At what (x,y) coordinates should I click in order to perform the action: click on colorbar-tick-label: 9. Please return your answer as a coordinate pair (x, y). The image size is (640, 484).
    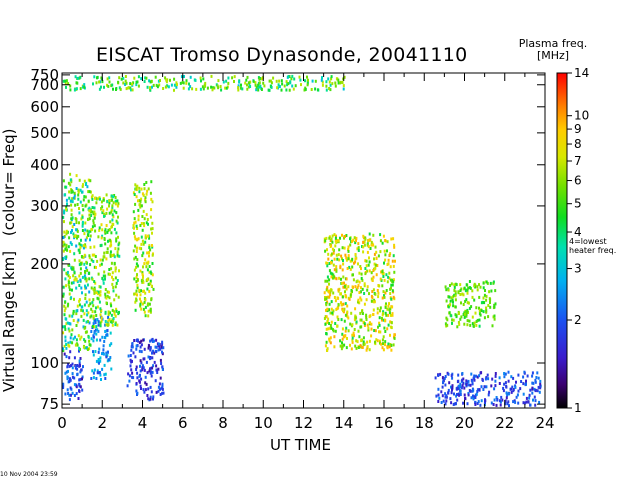
    Looking at the image, I should click on (578, 129).